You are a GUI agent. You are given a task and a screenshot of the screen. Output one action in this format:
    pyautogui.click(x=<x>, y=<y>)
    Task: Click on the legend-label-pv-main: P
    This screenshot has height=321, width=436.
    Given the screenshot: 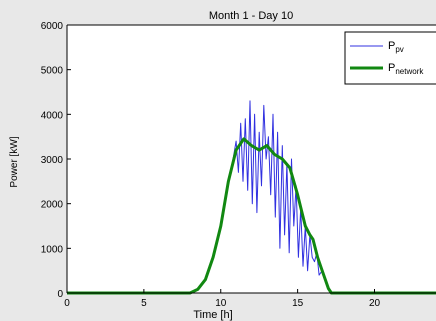 What is the action you would take?
    pyautogui.click(x=391, y=46)
    